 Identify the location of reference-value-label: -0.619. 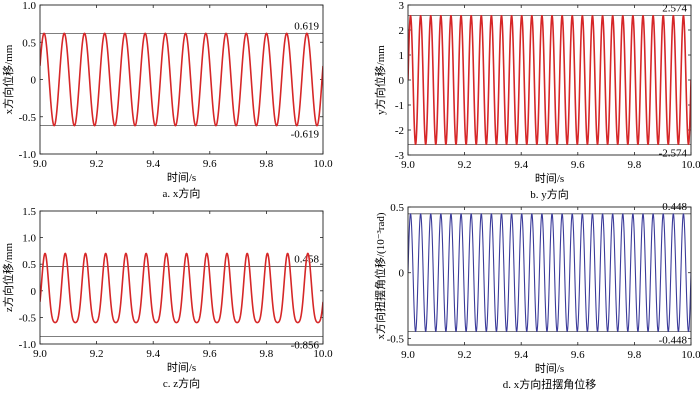
(305, 135).